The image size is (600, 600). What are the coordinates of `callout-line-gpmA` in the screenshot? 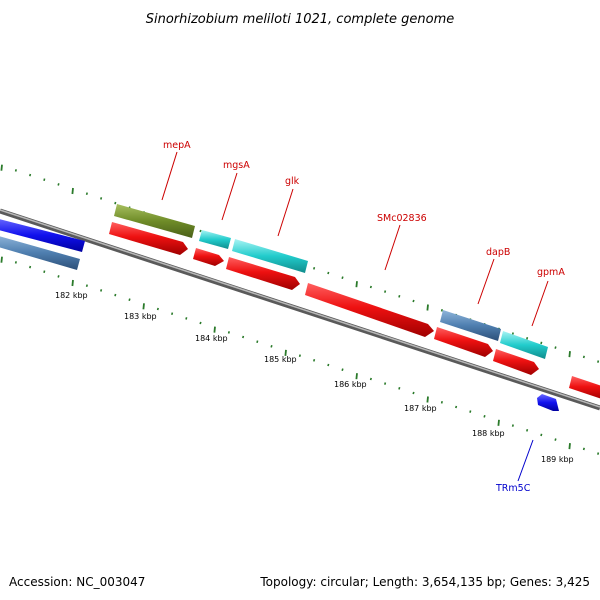 It's located at (540, 303).